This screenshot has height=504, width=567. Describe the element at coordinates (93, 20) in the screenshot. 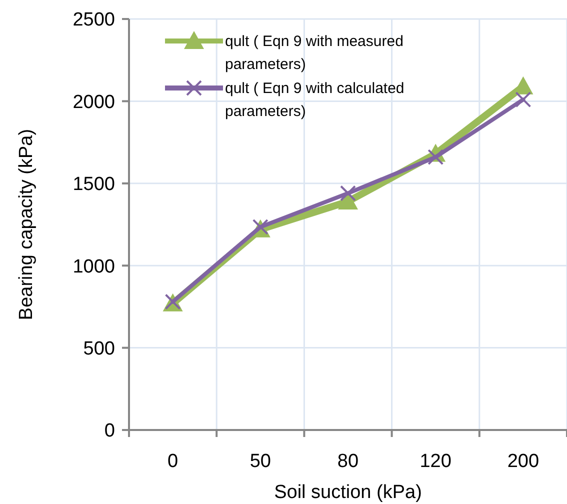

I see `y-tick-label: 2500` at that location.